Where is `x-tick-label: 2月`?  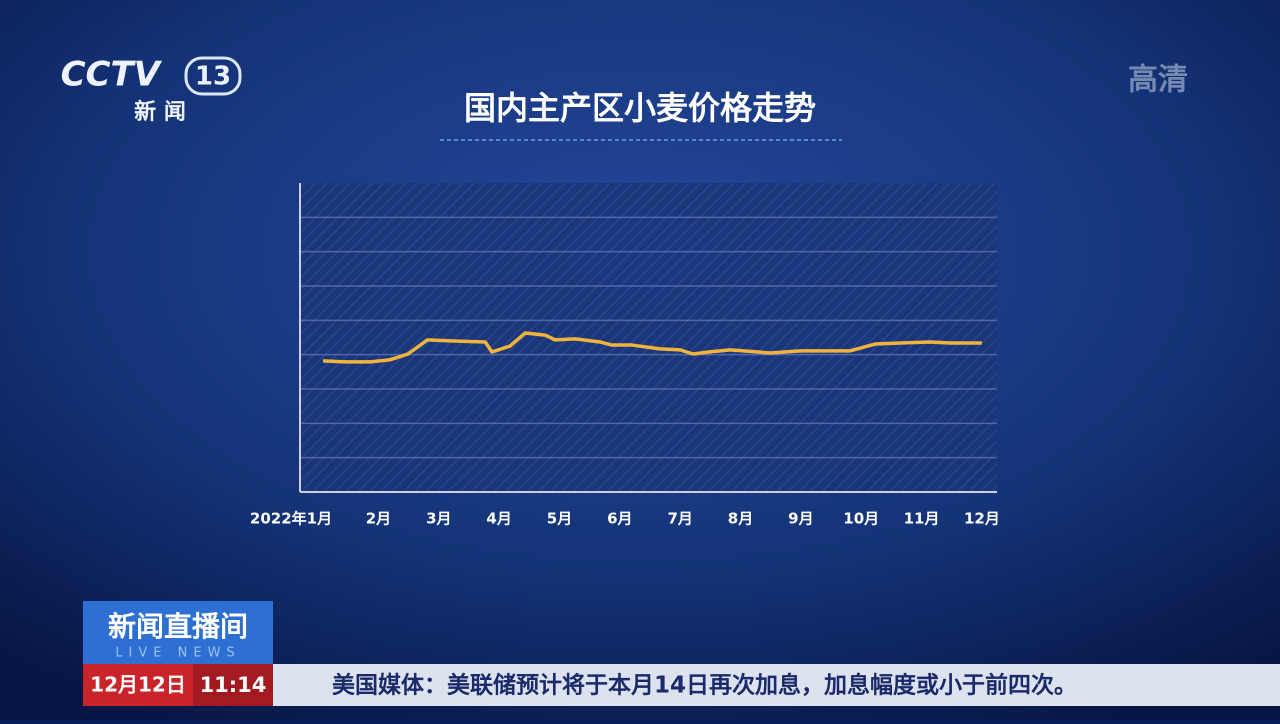
x-tick-label: 2月 is located at coordinates (378, 519).